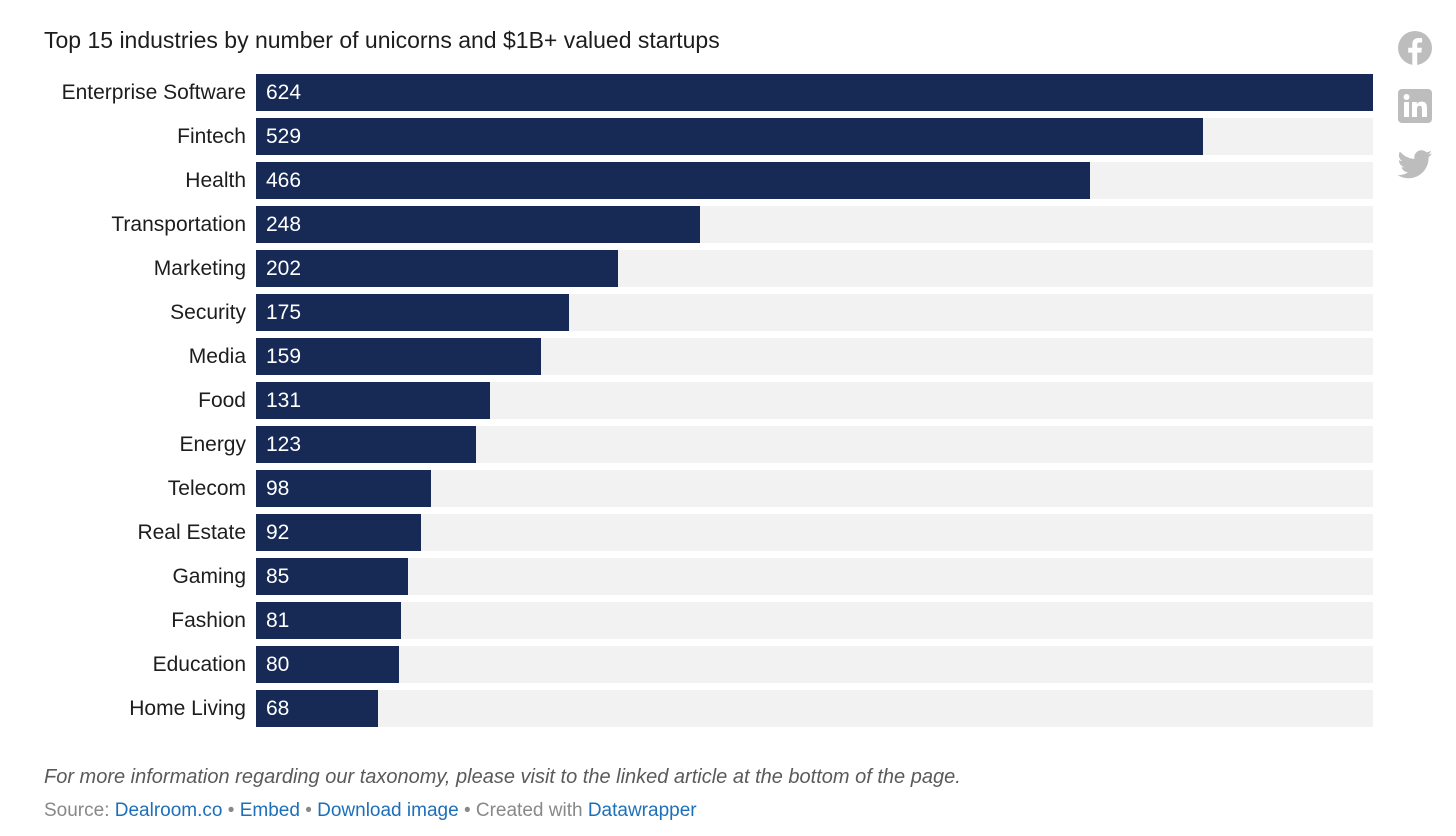 The width and height of the screenshot is (1456, 836). Describe the element at coordinates (814, 444) in the screenshot. I see `bar-track: 123` at that location.